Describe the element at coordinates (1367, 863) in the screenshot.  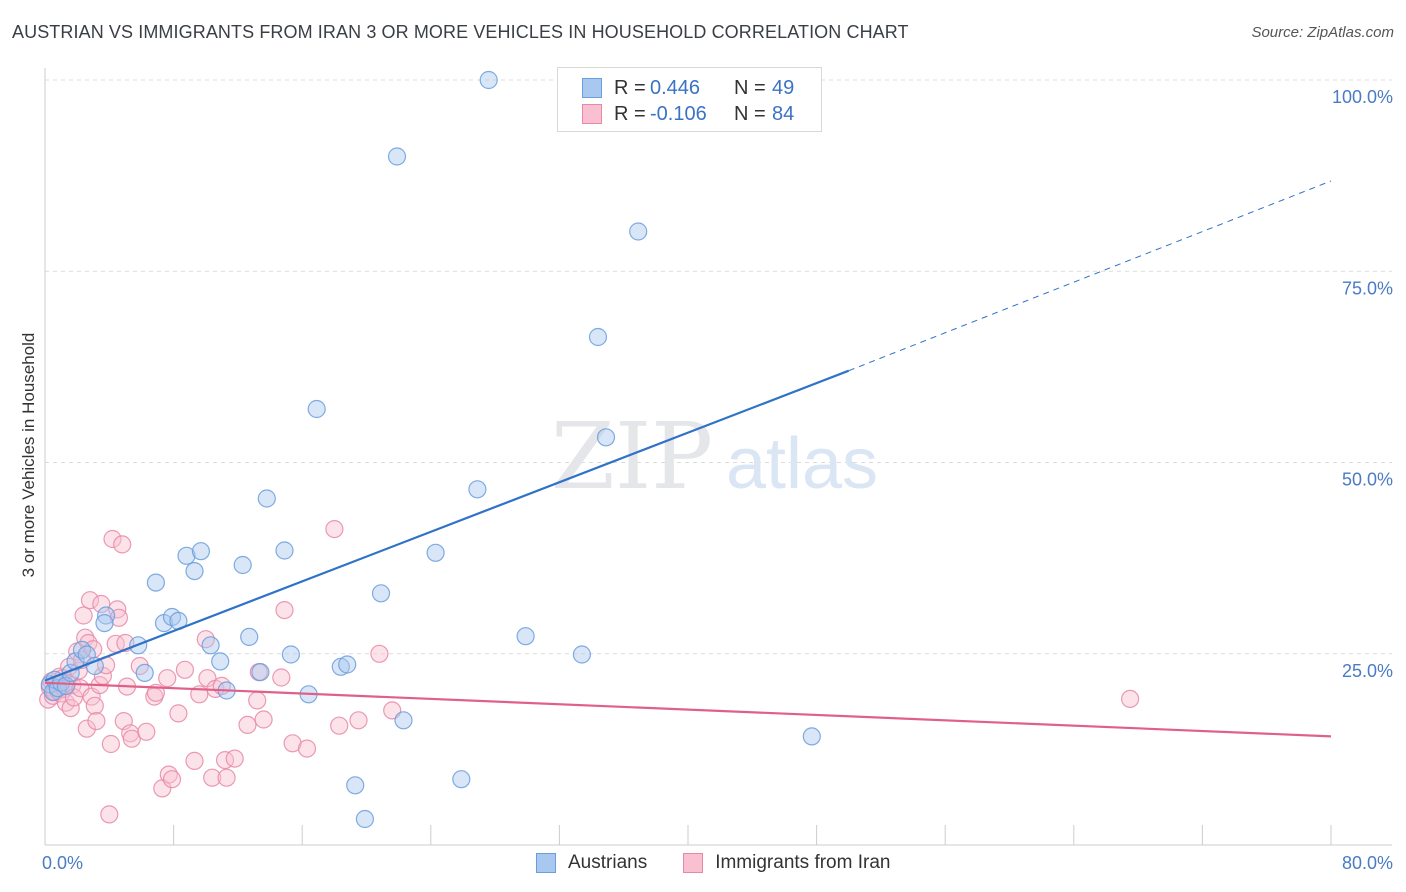
I see `x-tick-label: 80.0%` at that location.